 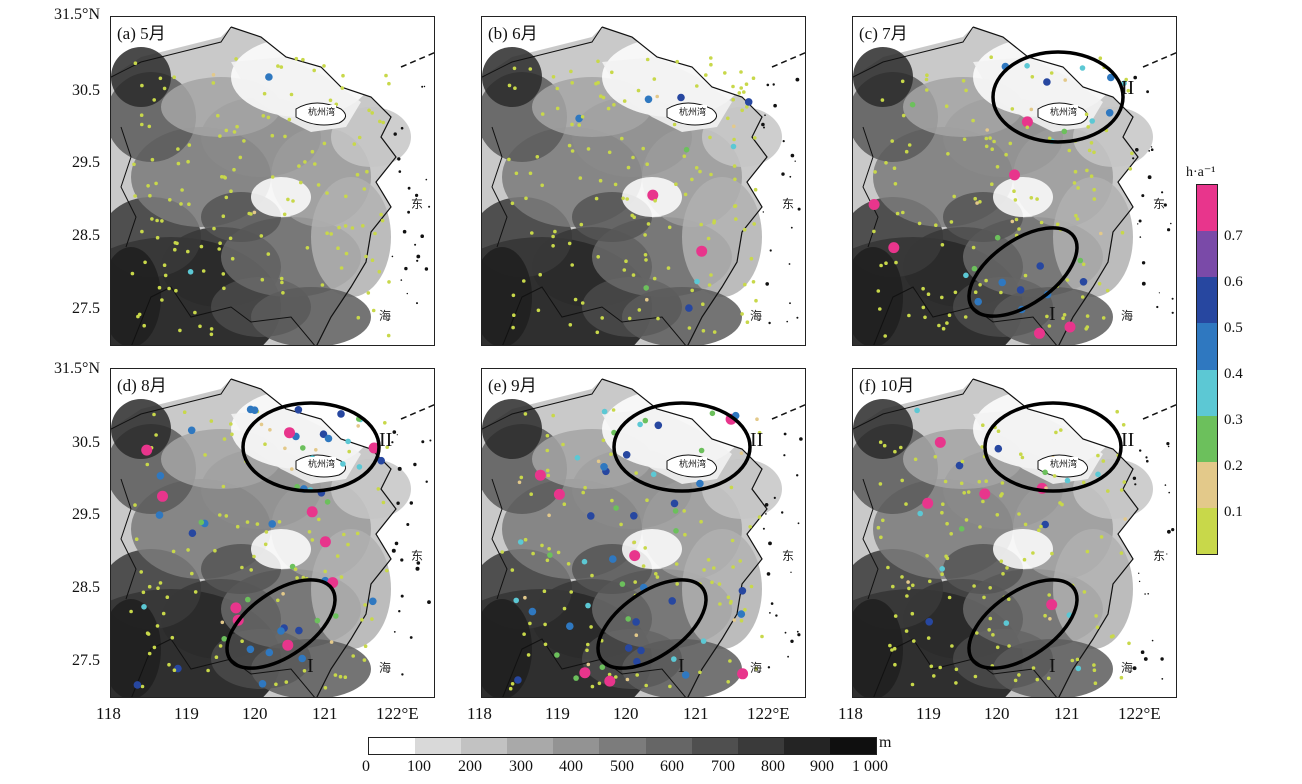 What do you see at coordinates (883, 33) in the screenshot?
I see `panel-title: (c) 7月` at bounding box center [883, 33].